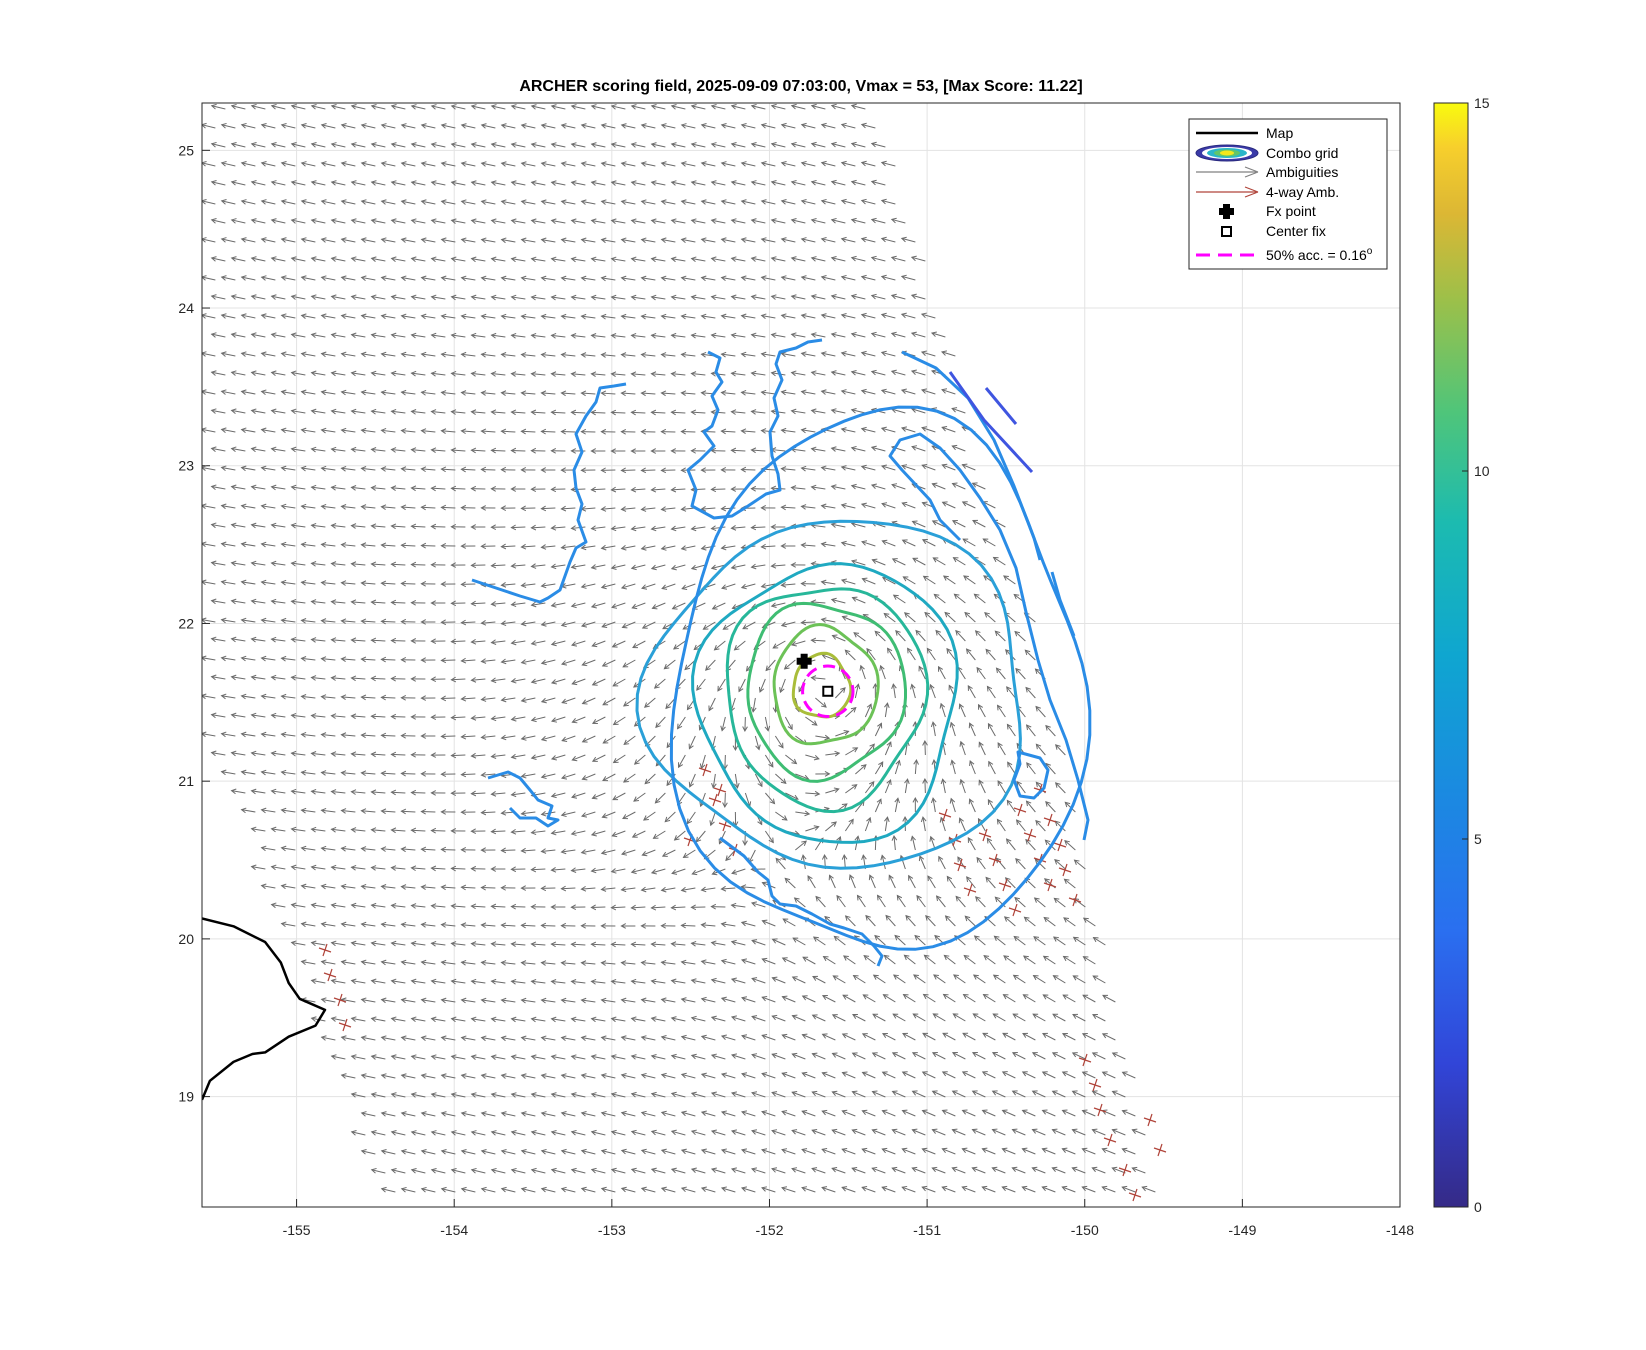 This screenshot has height=1350, width=1646. I want to click on legend-center-fix-label: Center fix, so click(1296, 231).